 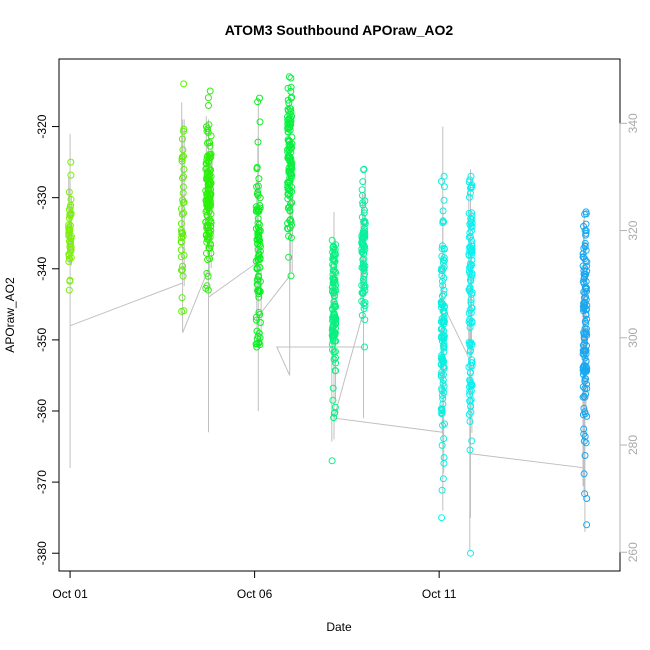 I want to click on x-tick-label: Oct 06, so click(x=255, y=594).